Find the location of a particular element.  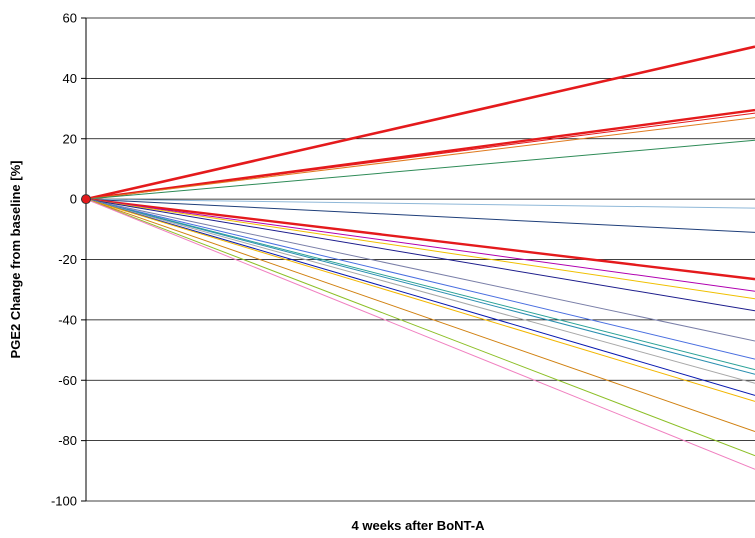

y-tick-label: 60 is located at coordinates (70, 18).